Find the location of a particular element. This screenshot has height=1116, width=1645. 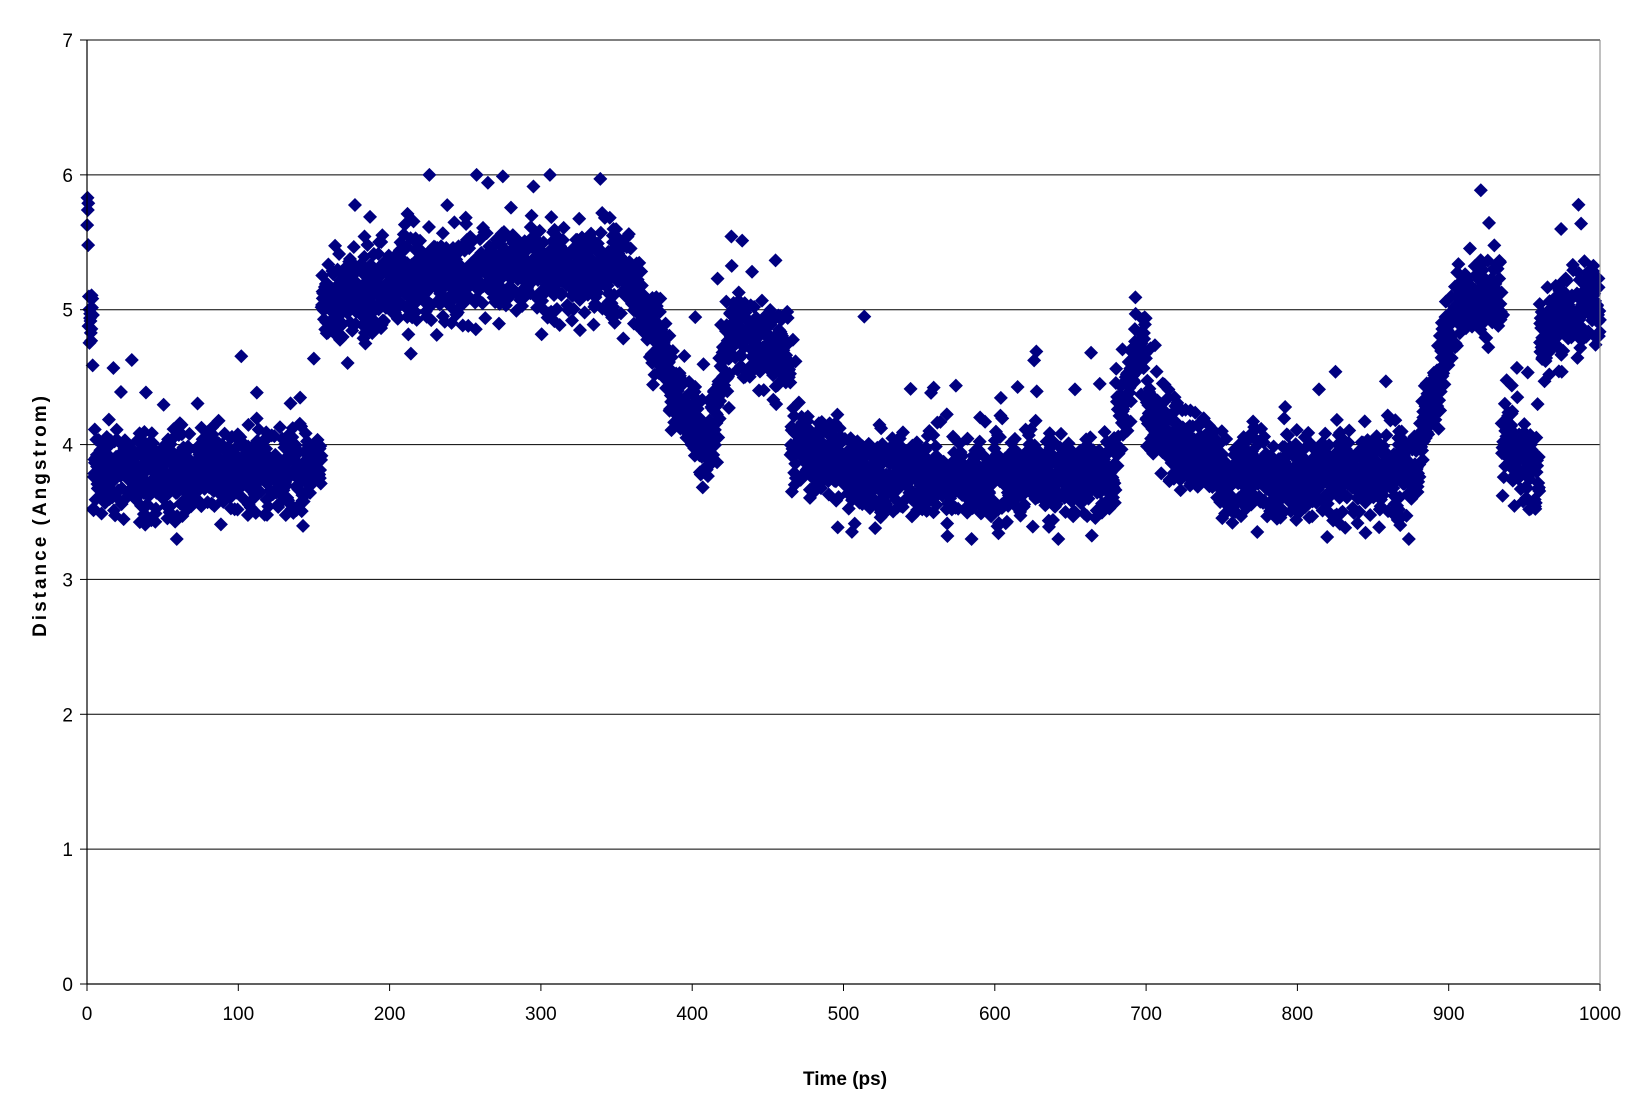

data-point-0-2082 is located at coordinates (717, 462).